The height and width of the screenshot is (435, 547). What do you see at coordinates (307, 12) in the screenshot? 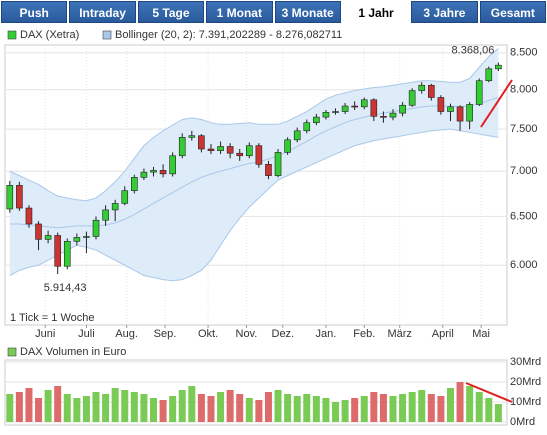
I see `tab: 3 Monate` at bounding box center [307, 12].